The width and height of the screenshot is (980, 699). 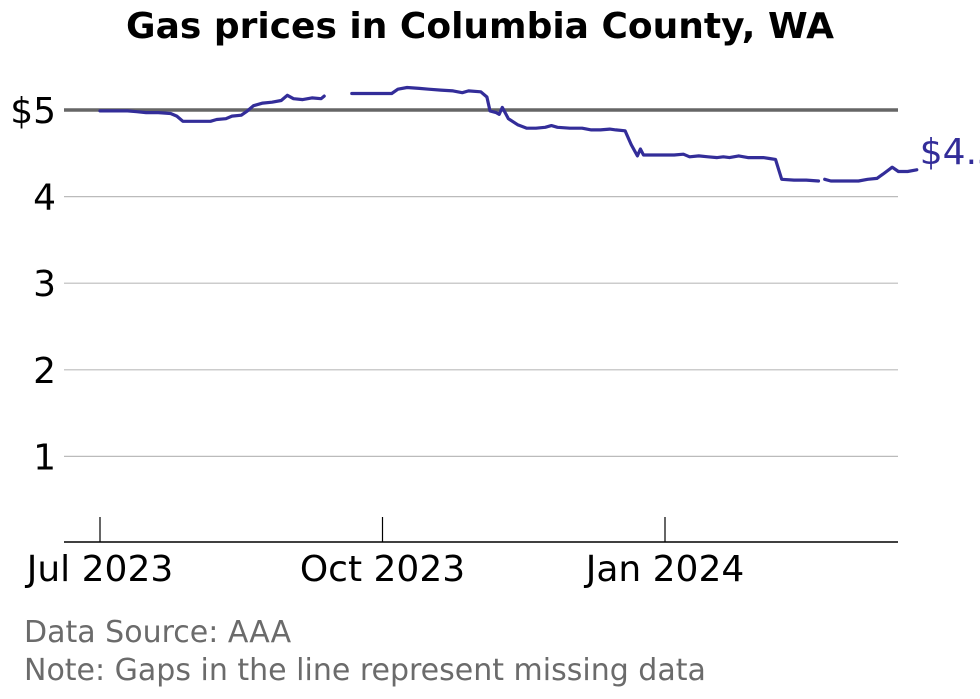 I want to click on x-axis: Jul 2023 Oct 2023 Jan 2024, so click(x=461, y=553).